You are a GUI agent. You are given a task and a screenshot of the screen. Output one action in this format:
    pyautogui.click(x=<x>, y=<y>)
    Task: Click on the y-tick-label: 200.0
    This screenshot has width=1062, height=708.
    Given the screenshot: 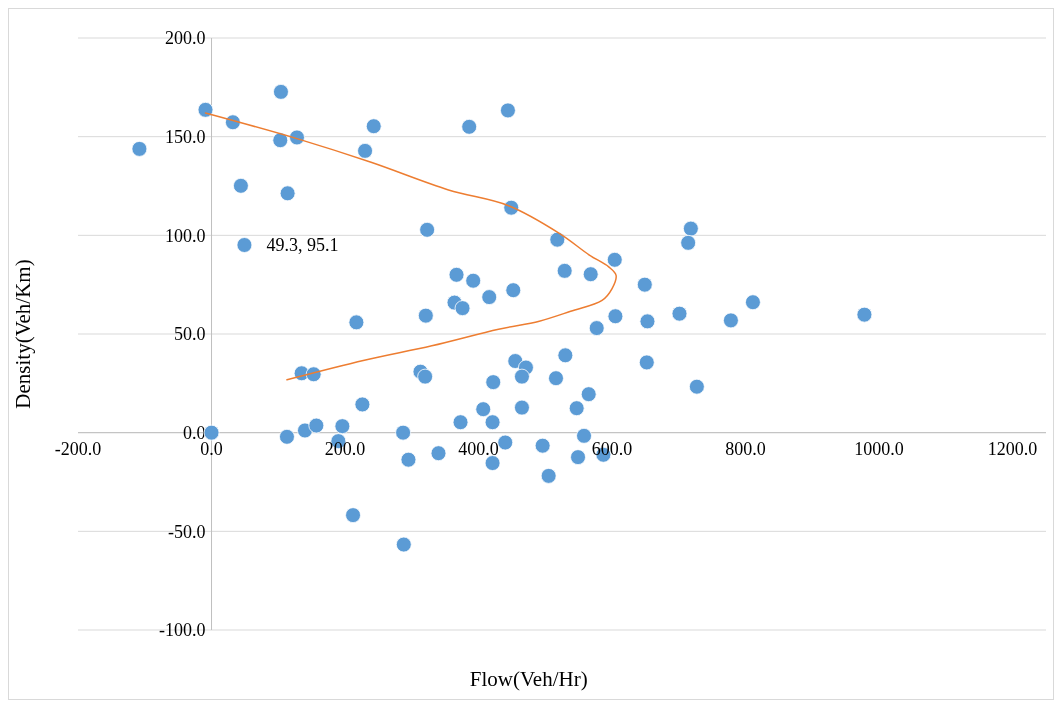 What is the action you would take?
    pyautogui.click(x=185, y=38)
    